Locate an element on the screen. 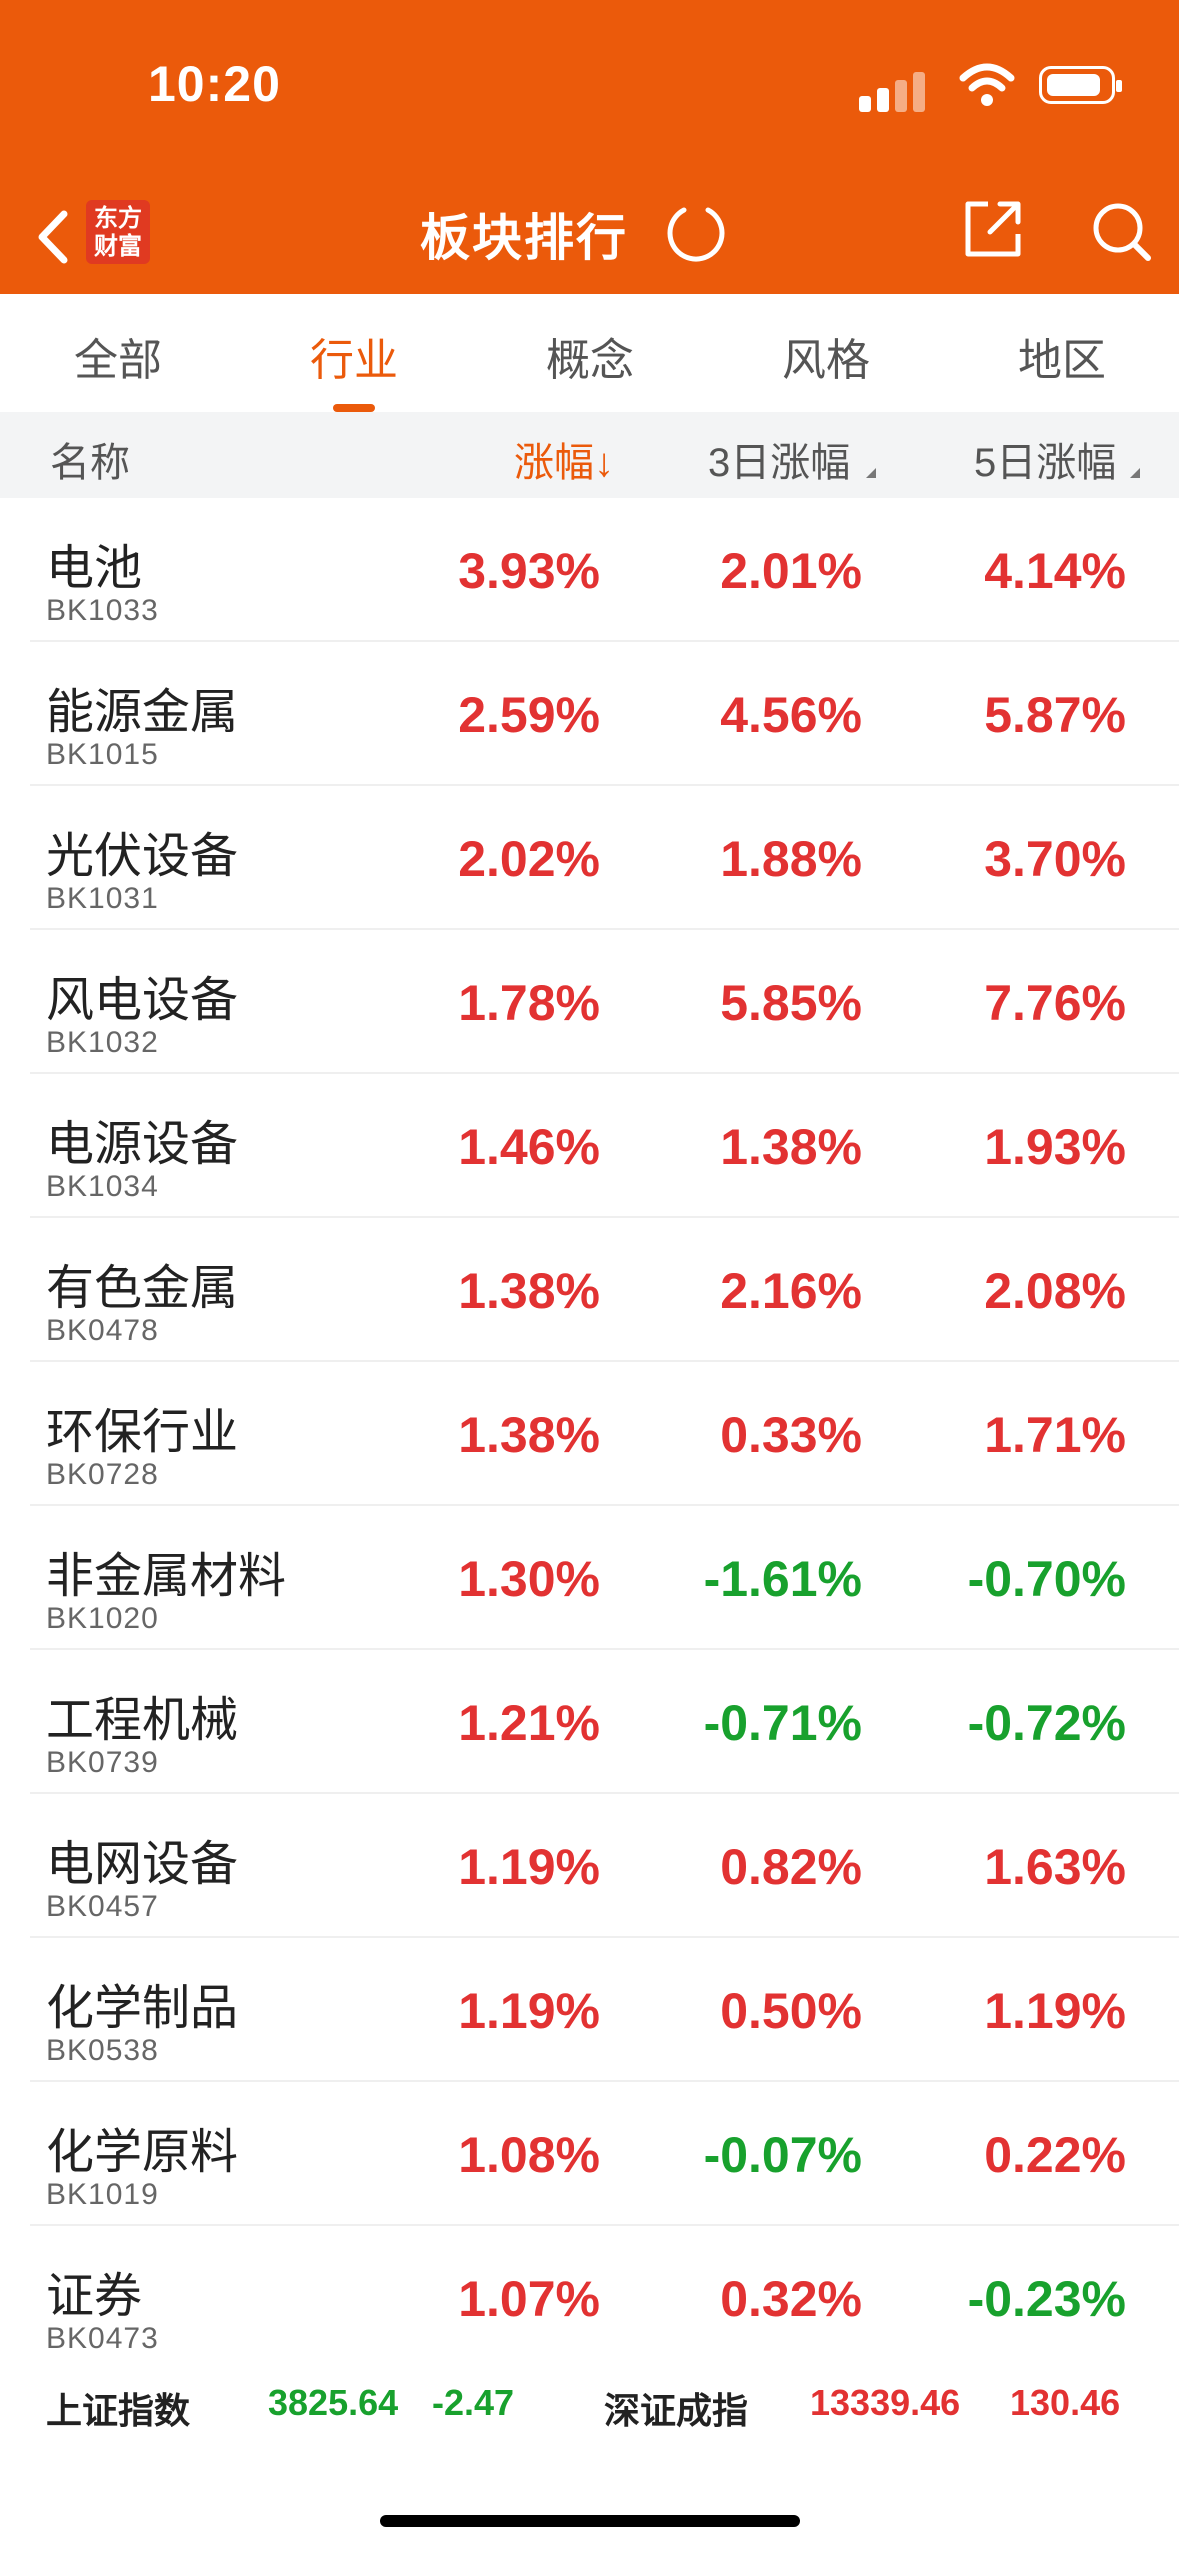 This screenshot has width=1179, height=2556. sector-change3d: 0.32% is located at coordinates (791, 2299).